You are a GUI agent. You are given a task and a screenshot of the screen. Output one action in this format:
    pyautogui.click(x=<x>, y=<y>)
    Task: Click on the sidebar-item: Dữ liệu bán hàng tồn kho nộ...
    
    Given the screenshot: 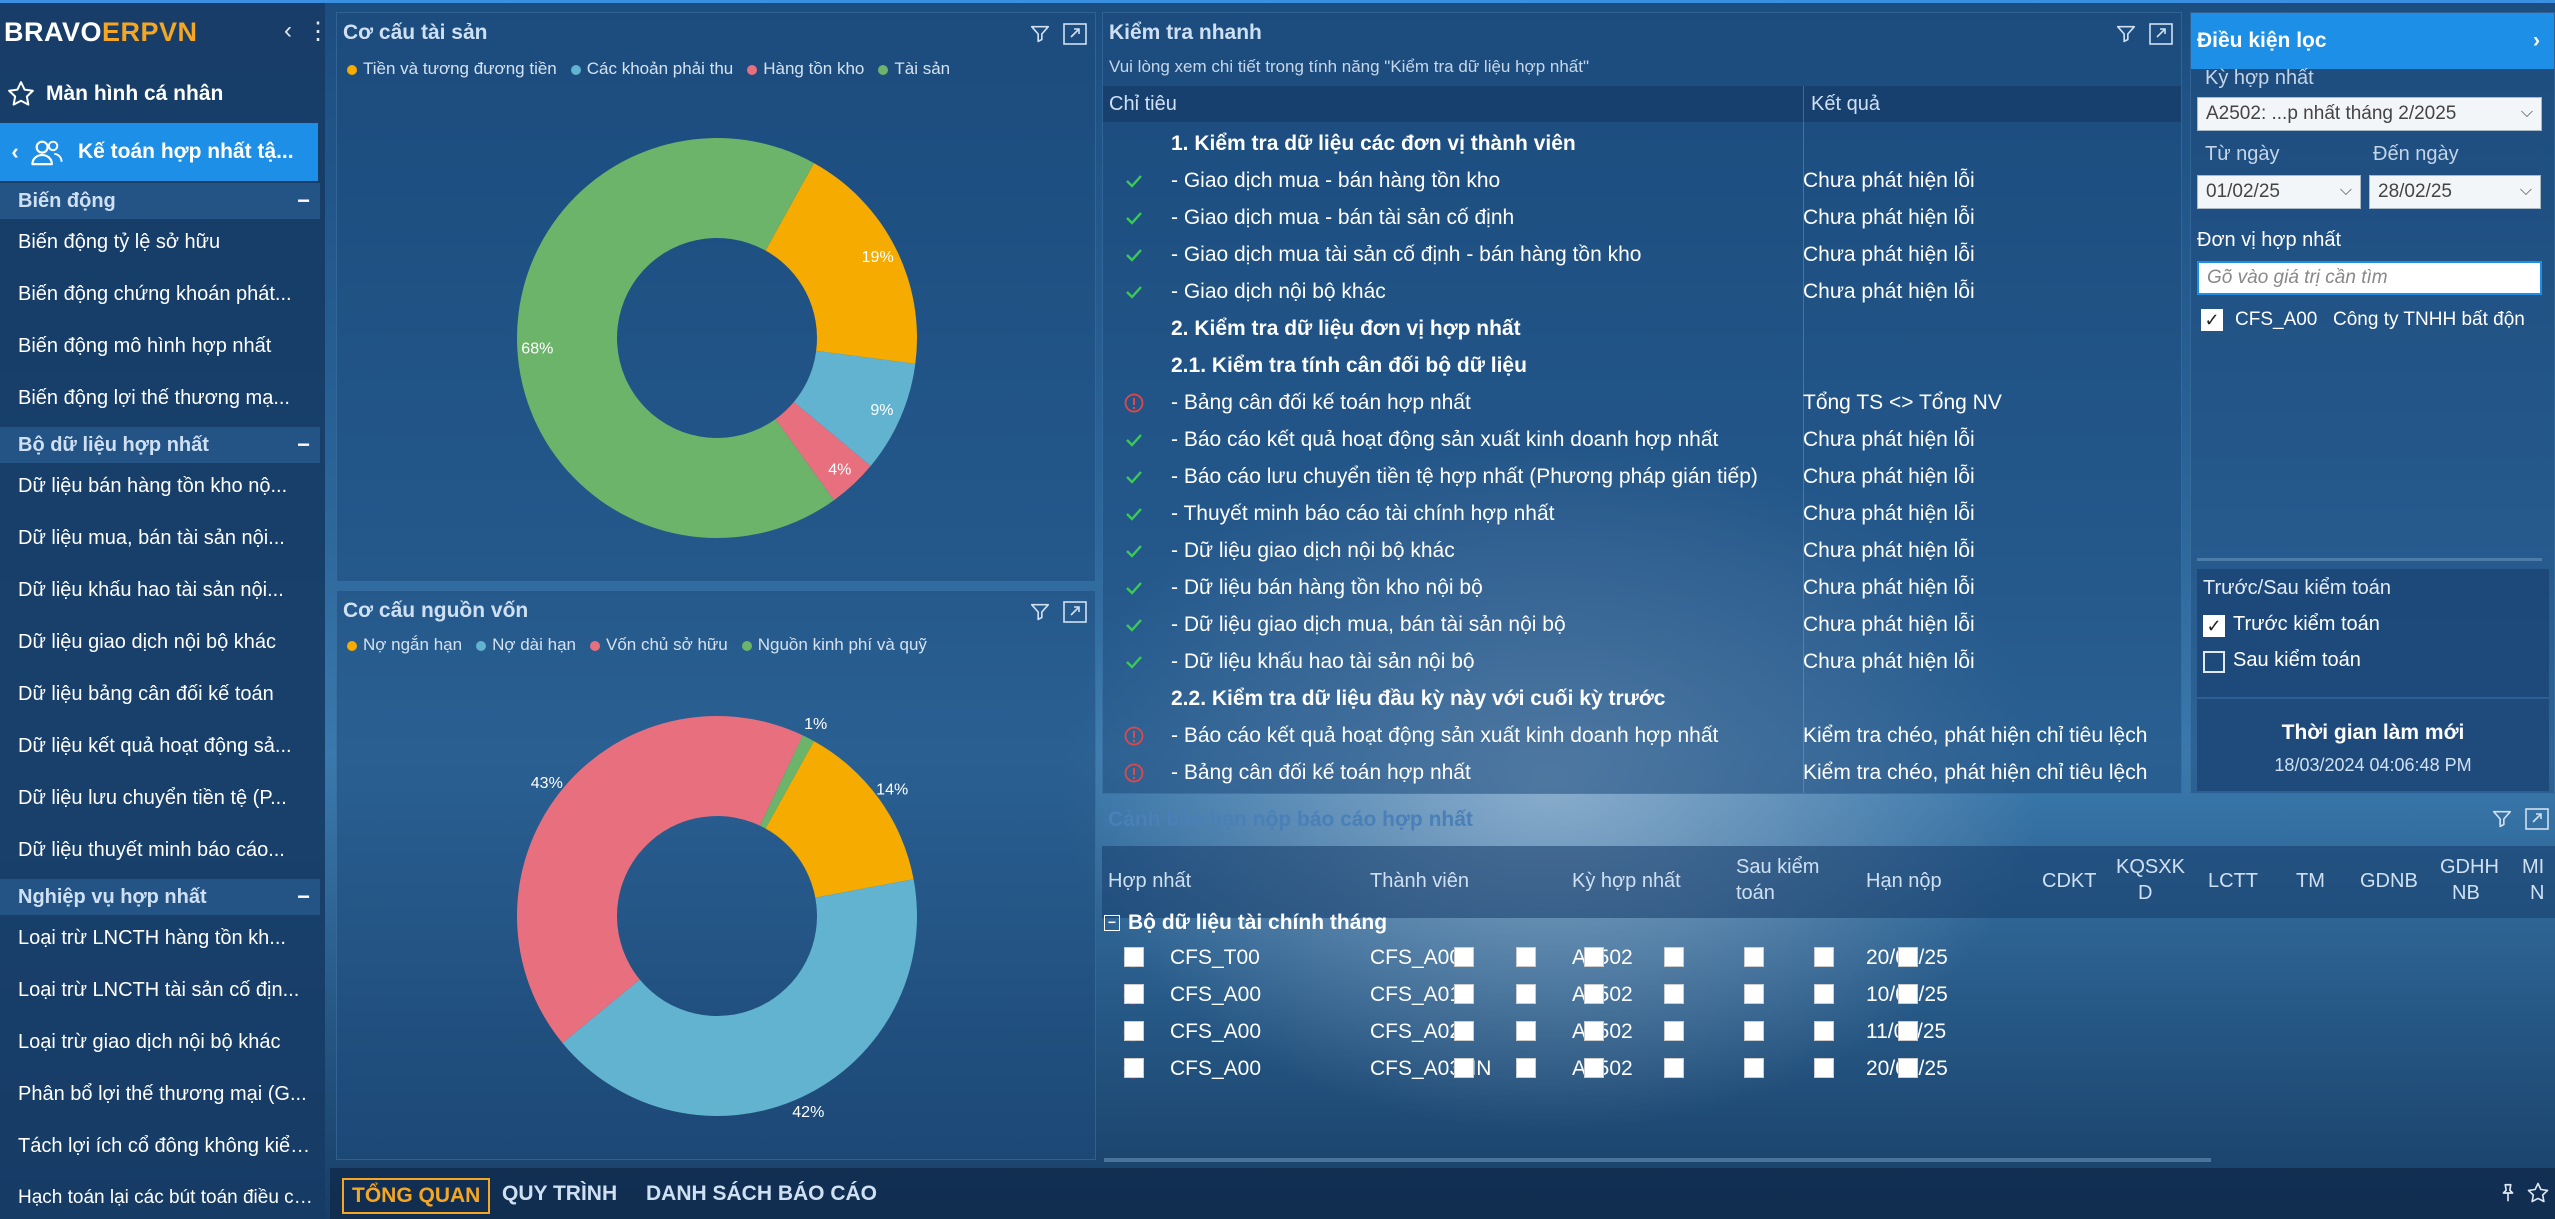 What is the action you would take?
    pyautogui.click(x=153, y=486)
    